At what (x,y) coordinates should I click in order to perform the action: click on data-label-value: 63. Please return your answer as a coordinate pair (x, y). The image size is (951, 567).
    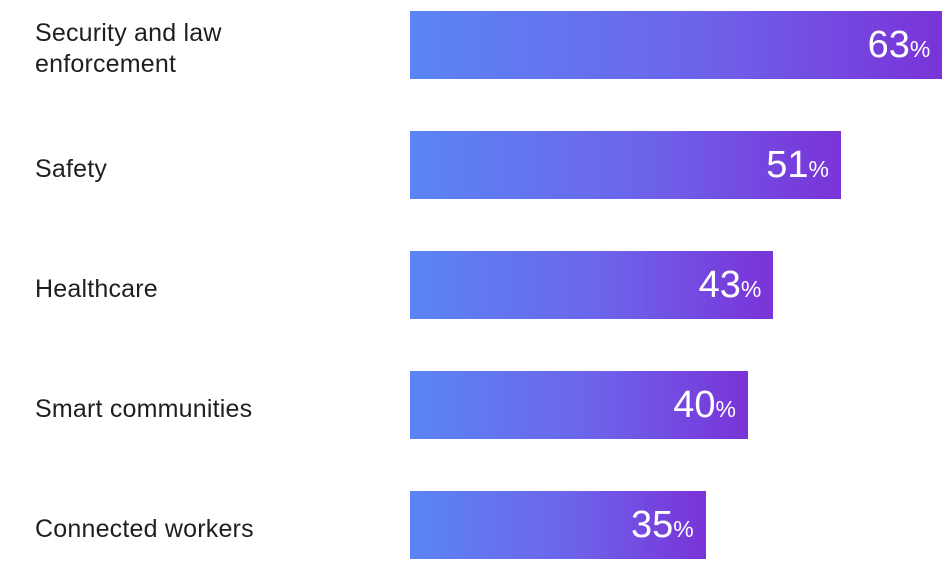
    Looking at the image, I should click on (888, 45).